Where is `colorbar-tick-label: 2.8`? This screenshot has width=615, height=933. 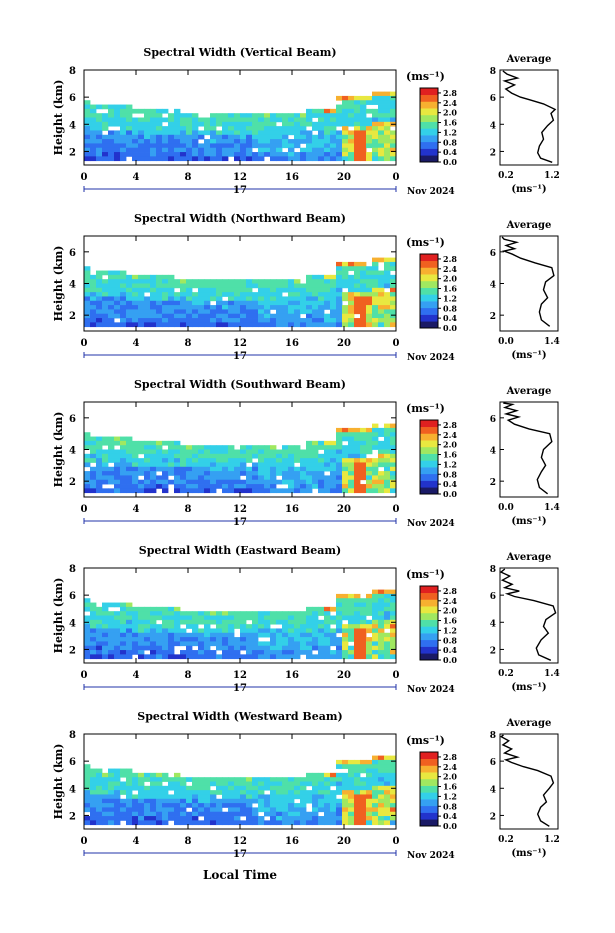 colorbar-tick-label: 2.8 is located at coordinates (450, 93).